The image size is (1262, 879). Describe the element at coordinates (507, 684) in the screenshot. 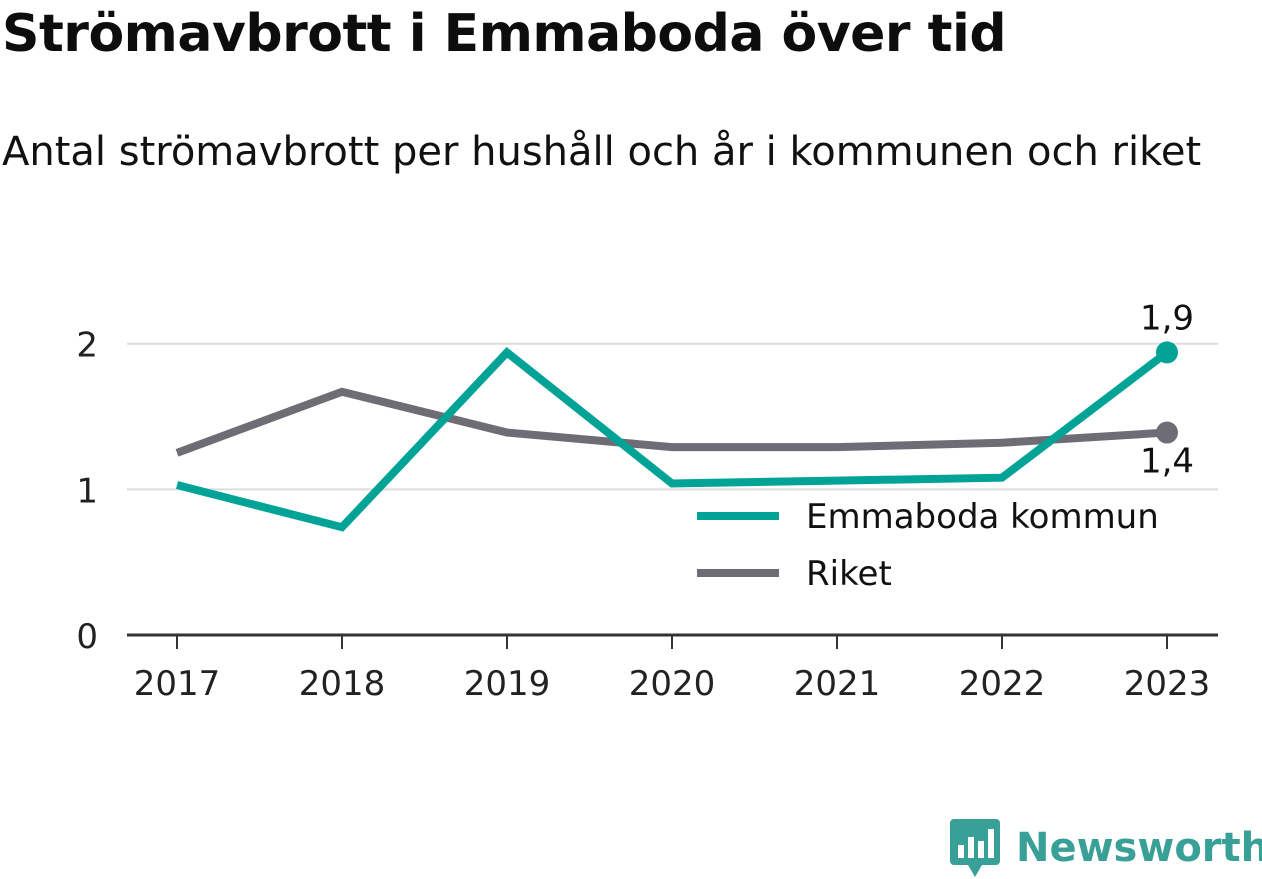

I see `x-tick-label-2019: 2019` at that location.